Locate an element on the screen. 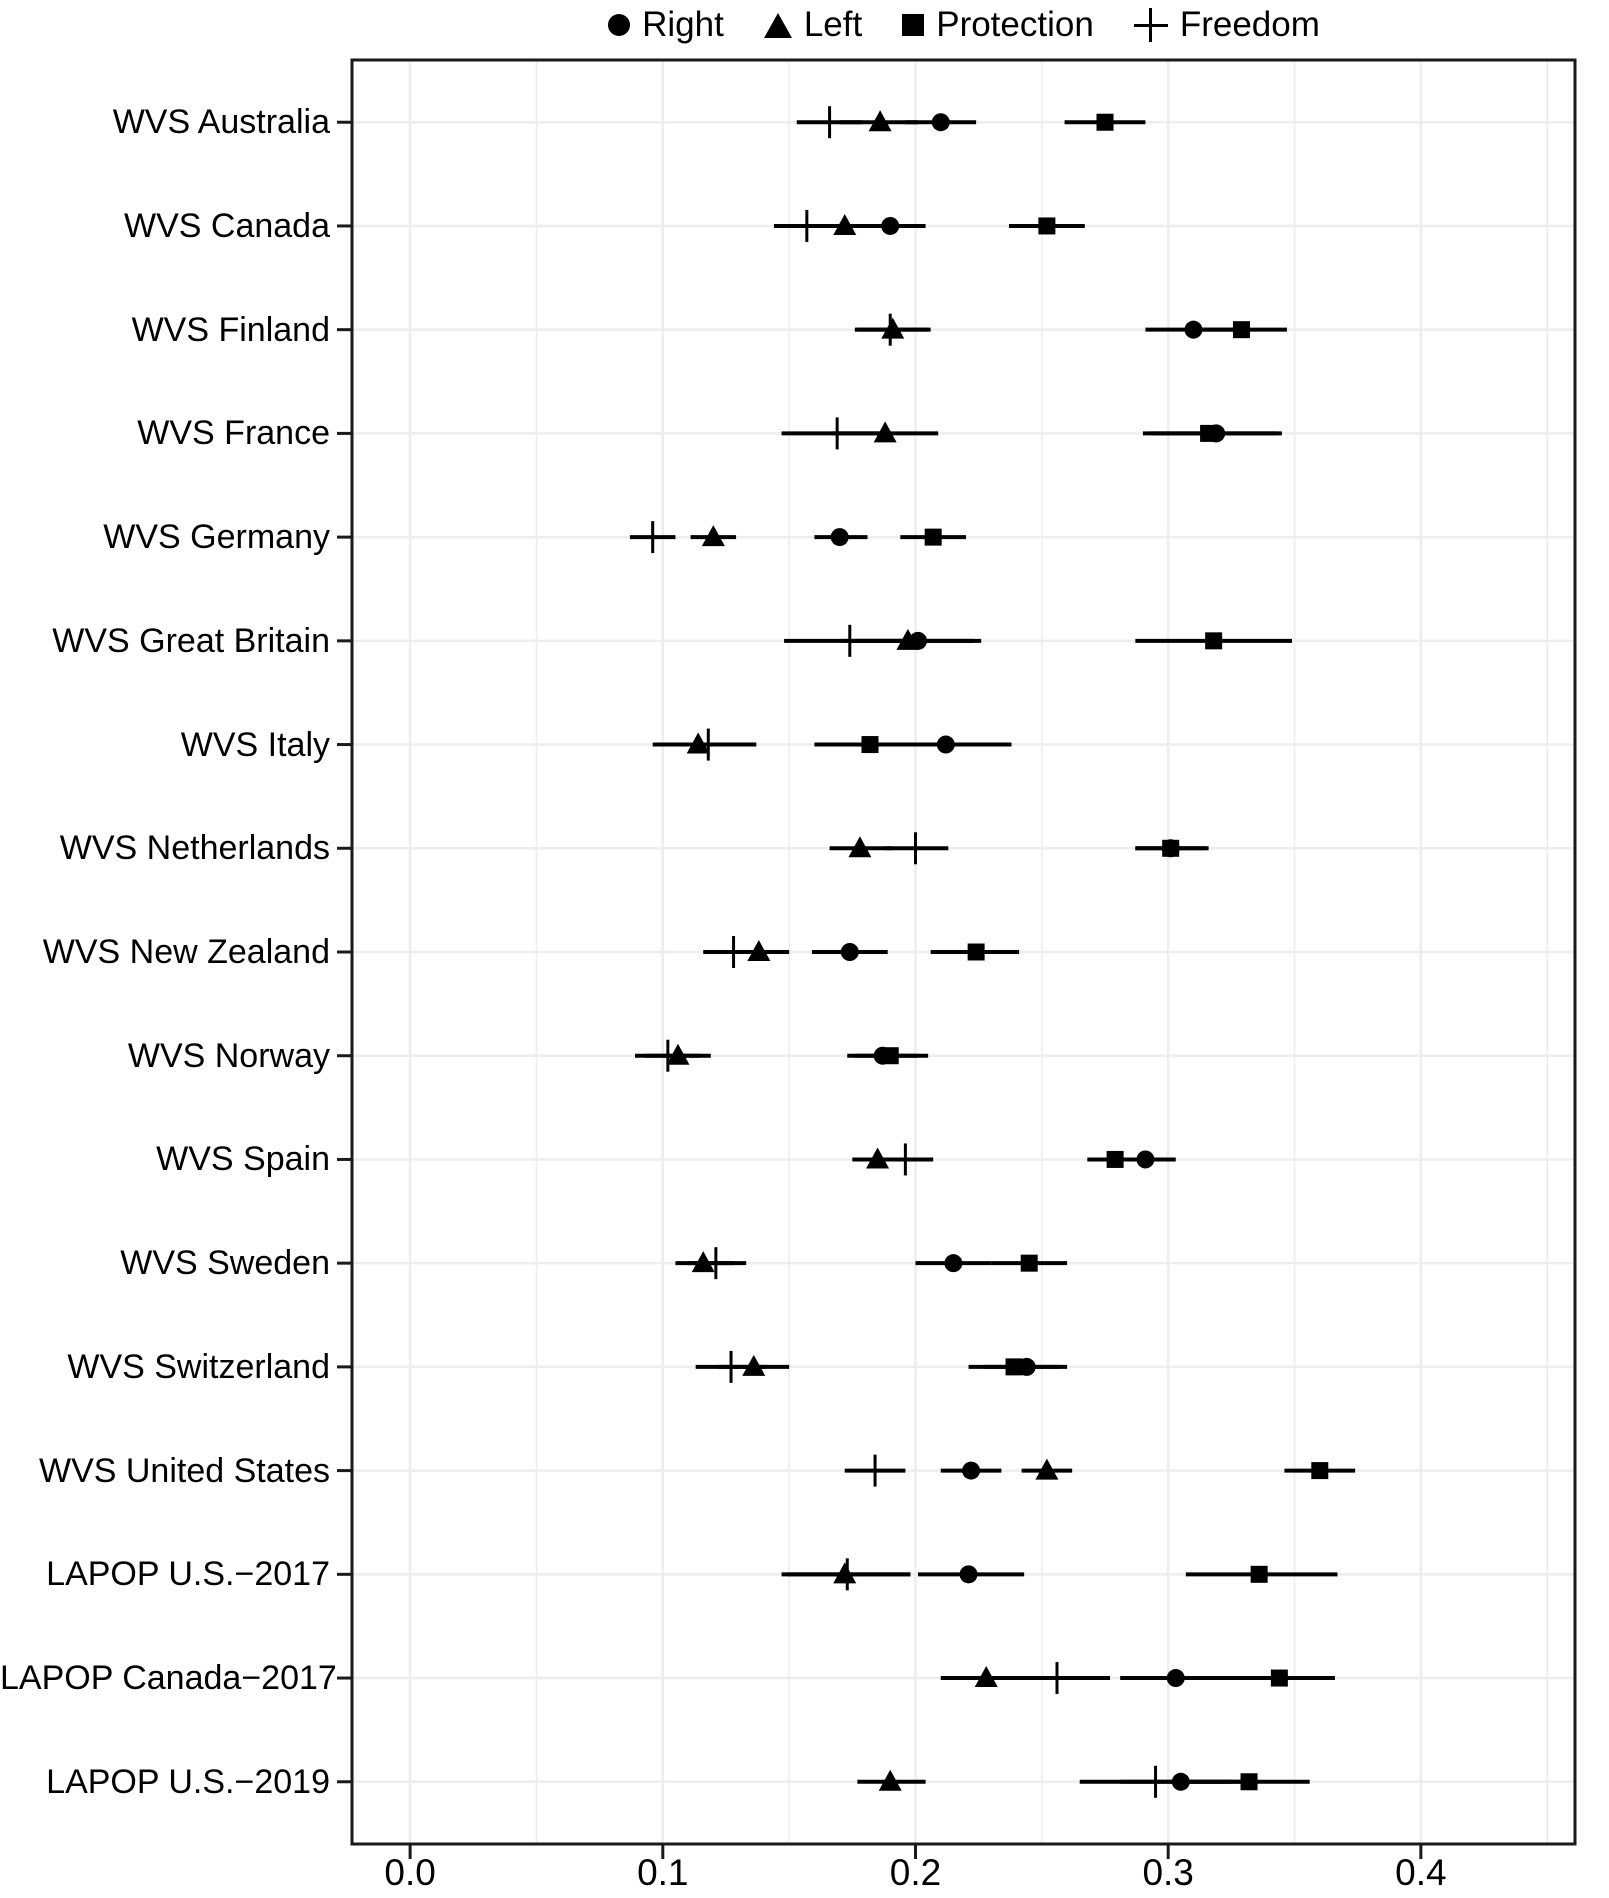 The height and width of the screenshot is (1898, 1609). circle-icon is located at coordinates (619, 25).